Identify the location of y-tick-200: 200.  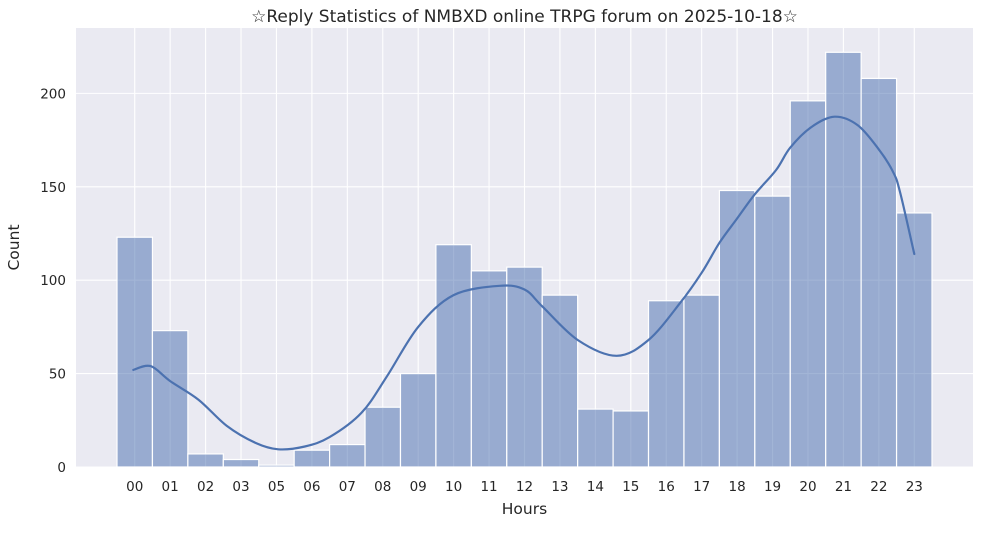
(53, 94).